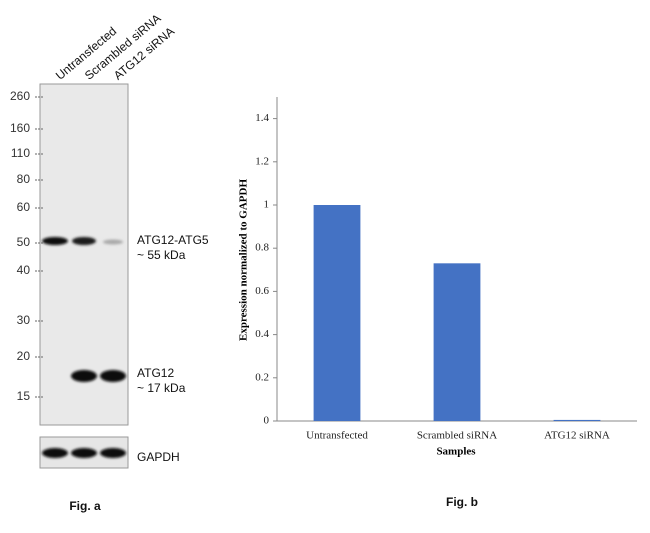 This screenshot has width=650, height=533. I want to click on marker-label: 30, so click(24, 320).